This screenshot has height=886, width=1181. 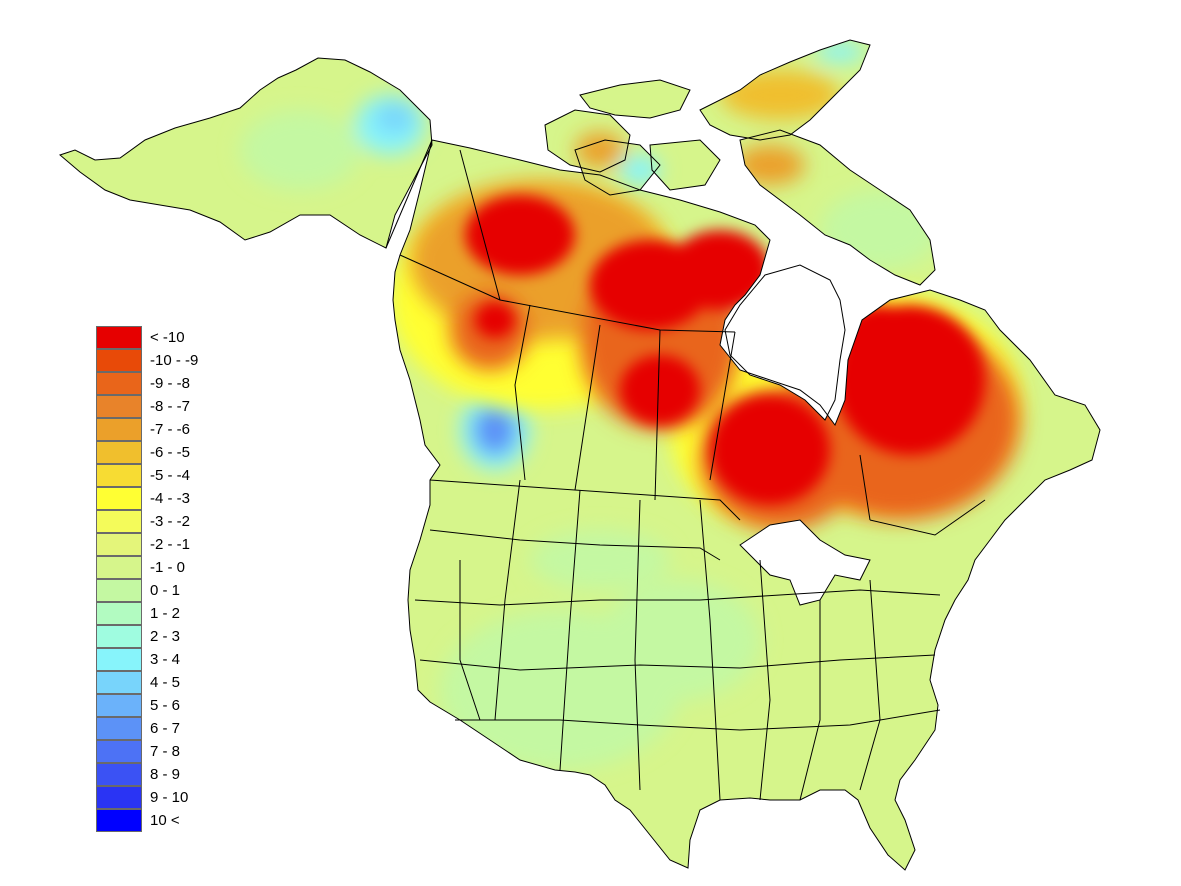 I want to click on hudson-bay, so click(x=785, y=342).